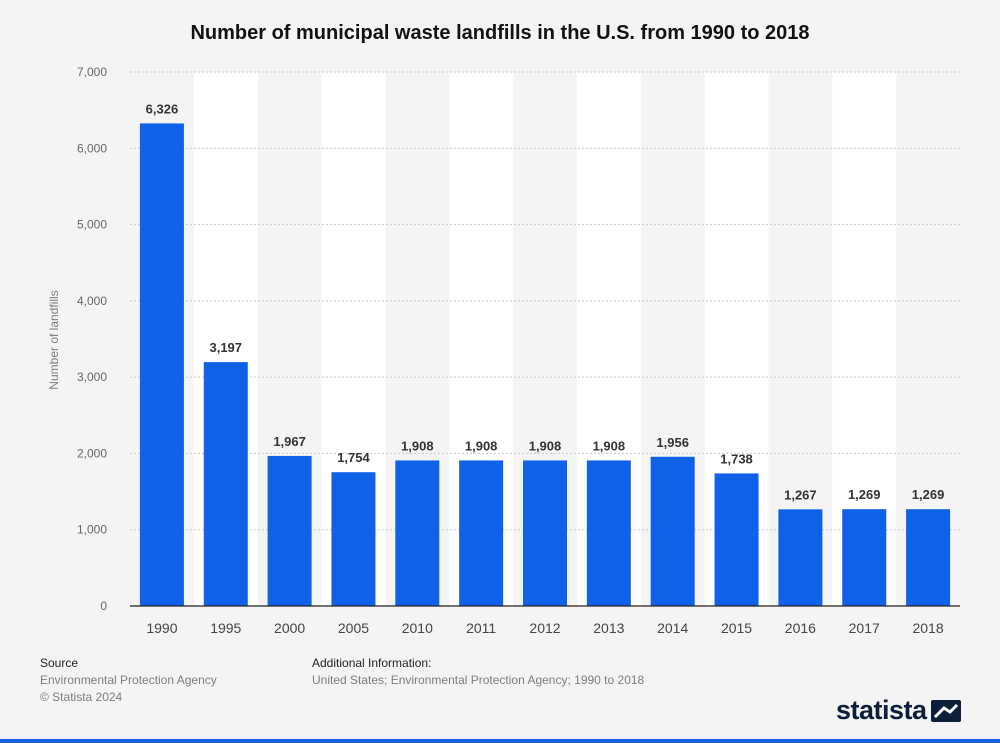  I want to click on value-label: 6,326, so click(162, 108).